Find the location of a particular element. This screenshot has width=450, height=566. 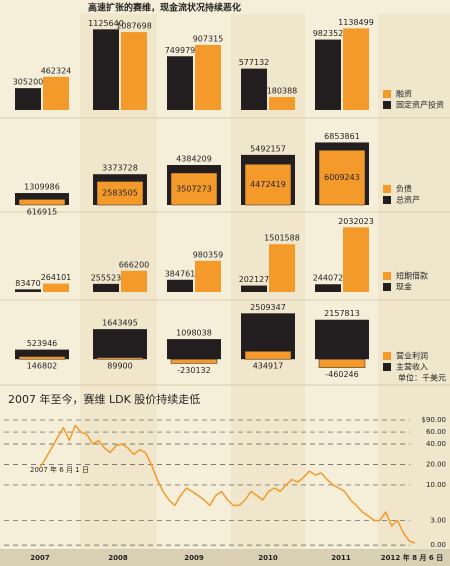

legend-label: 负债 is located at coordinates (404, 189).